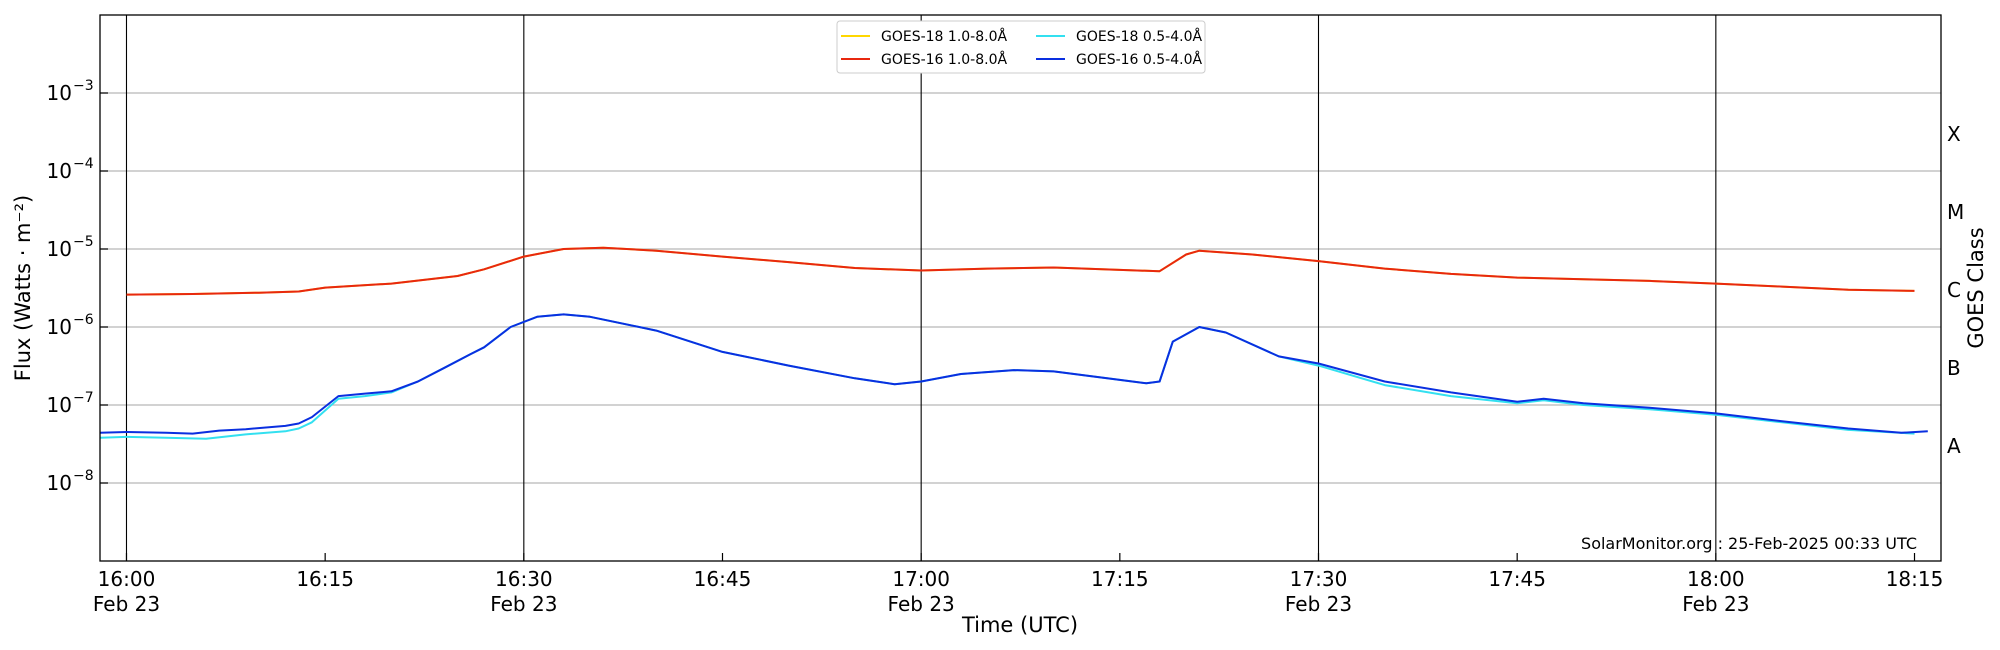 The image size is (2000, 650). What do you see at coordinates (1954, 446) in the screenshot?
I see `goes-class-label: A` at bounding box center [1954, 446].